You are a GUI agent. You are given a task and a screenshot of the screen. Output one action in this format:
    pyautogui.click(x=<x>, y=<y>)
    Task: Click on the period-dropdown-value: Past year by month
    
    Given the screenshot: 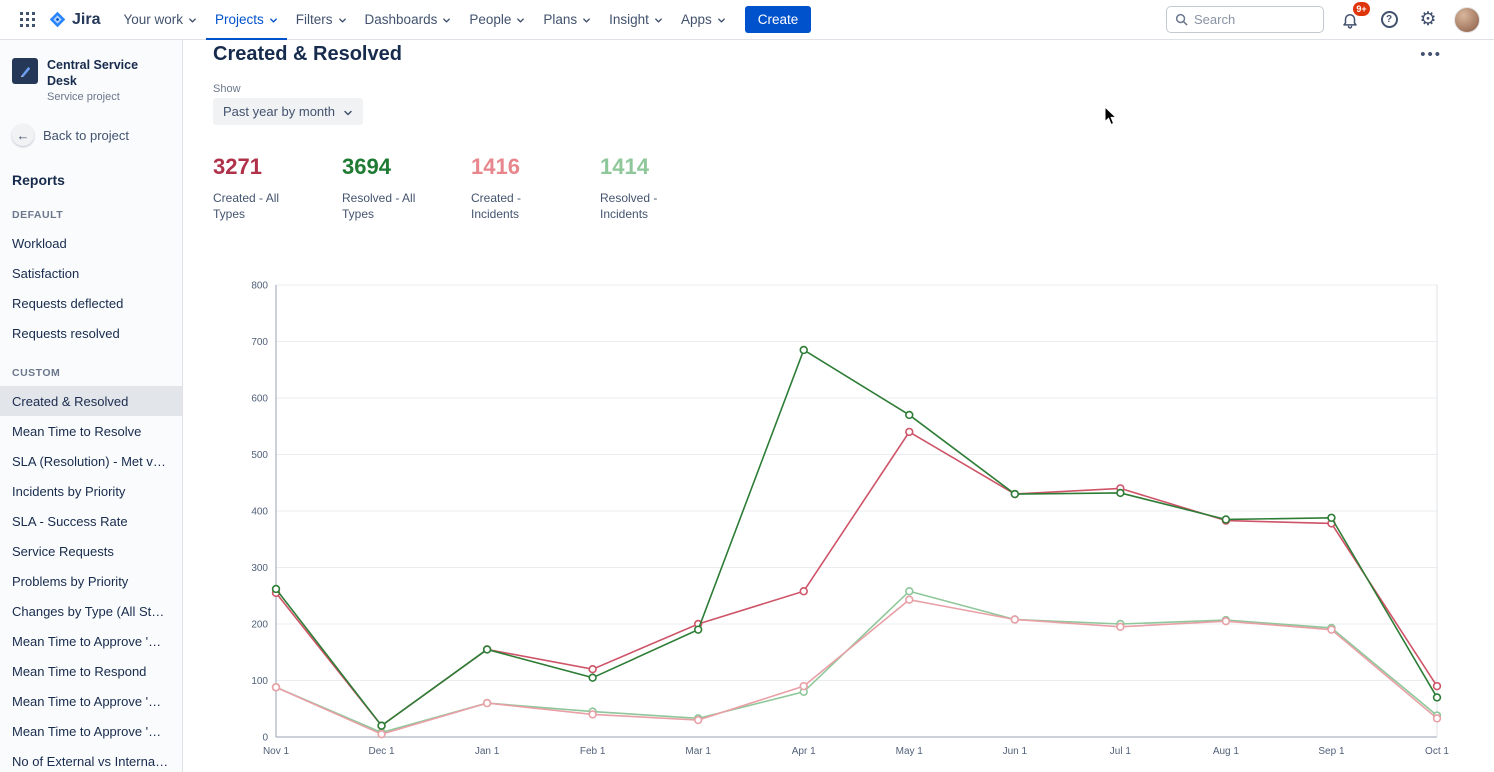 What is the action you would take?
    pyautogui.click(x=279, y=111)
    